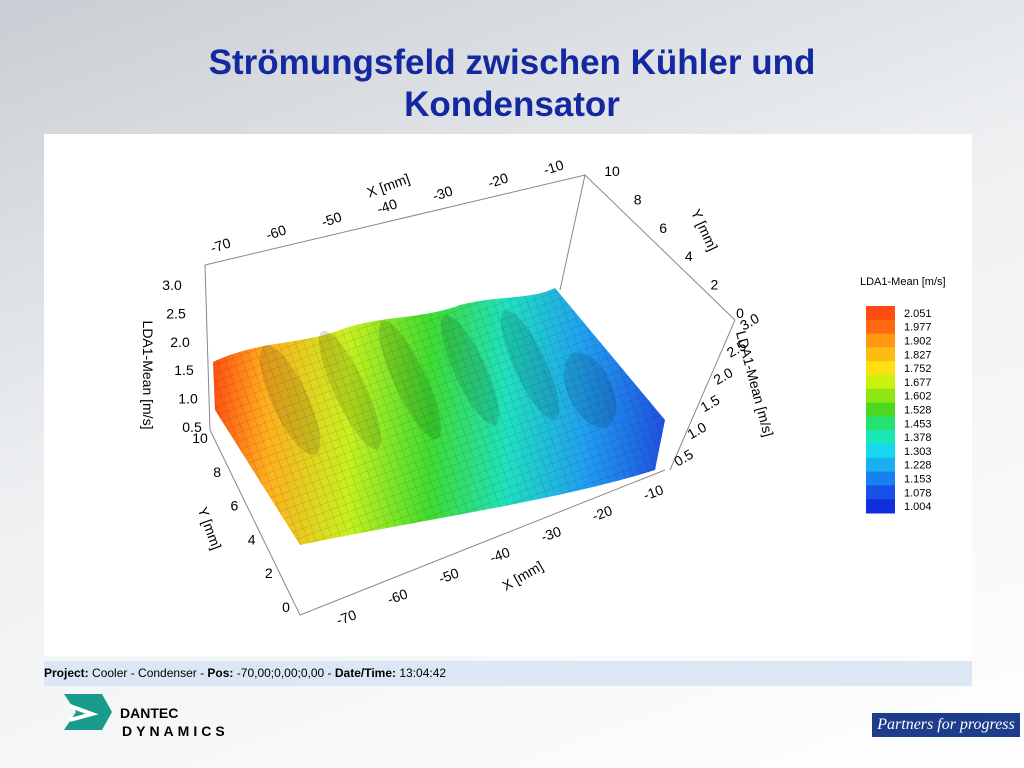 This screenshot has height=768, width=1024. What do you see at coordinates (946, 725) in the screenshot?
I see `tagline: Partners for progress` at bounding box center [946, 725].